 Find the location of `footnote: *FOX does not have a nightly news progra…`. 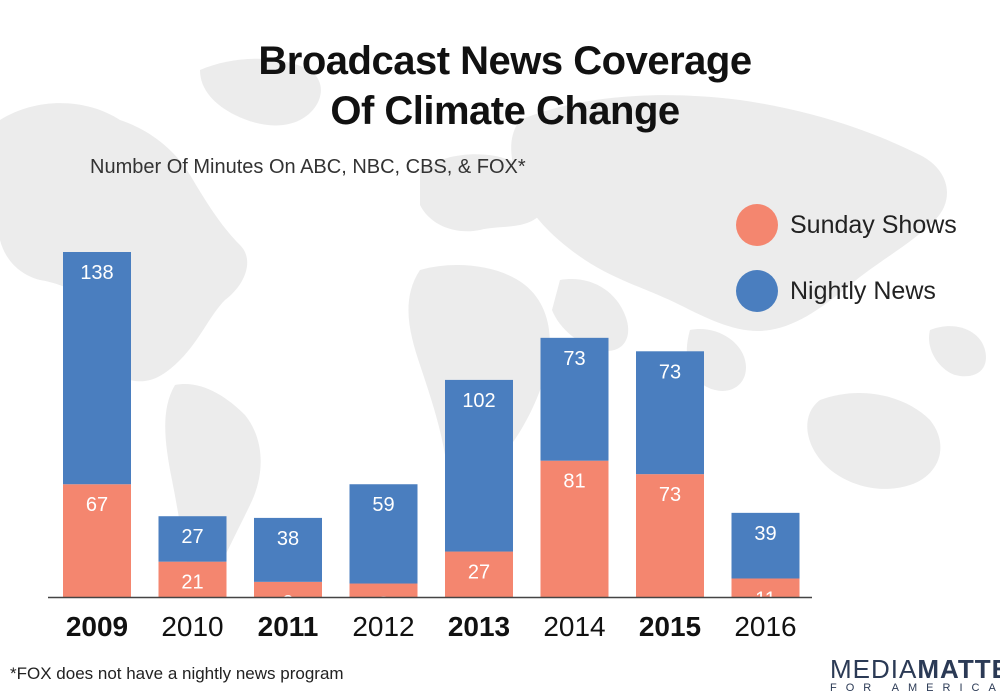

footnote: *FOX does not have a nightly news progra… is located at coordinates (177, 673).